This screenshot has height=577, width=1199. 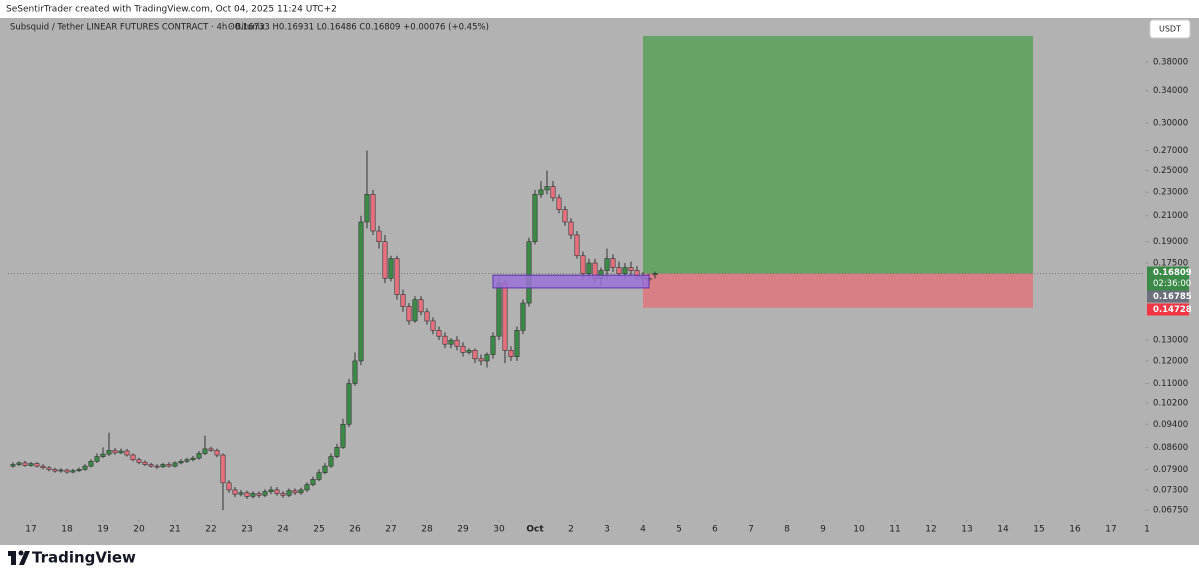 What do you see at coordinates (837, 154) in the screenshot?
I see `target-zone` at bounding box center [837, 154].